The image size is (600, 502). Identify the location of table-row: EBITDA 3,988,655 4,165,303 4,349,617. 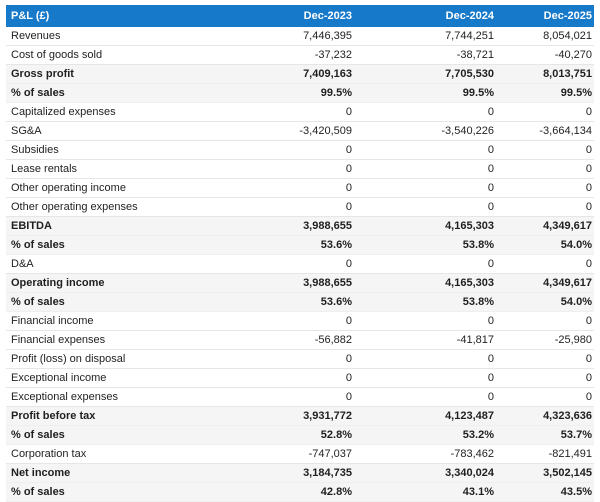
(300, 226).